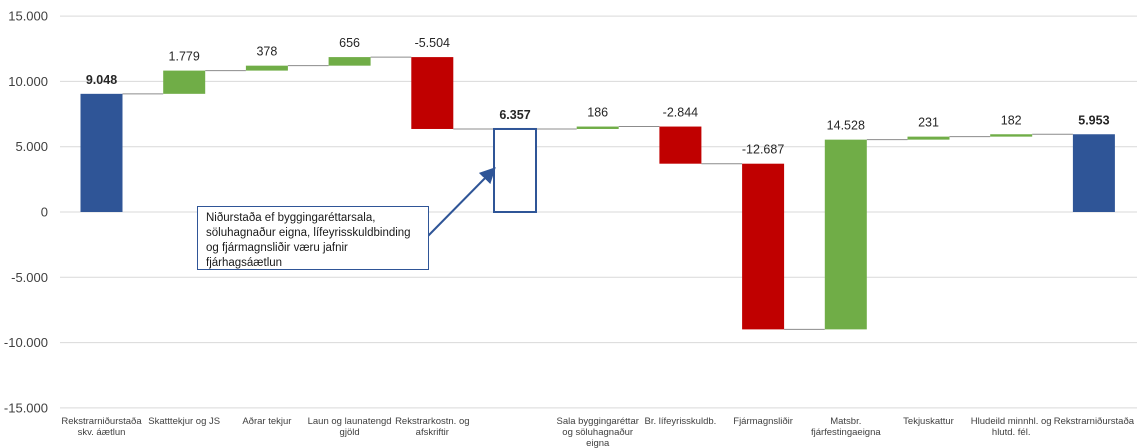 The height and width of the screenshot is (448, 1137). What do you see at coordinates (1011, 120) in the screenshot?
I see `data-label: 182` at bounding box center [1011, 120].